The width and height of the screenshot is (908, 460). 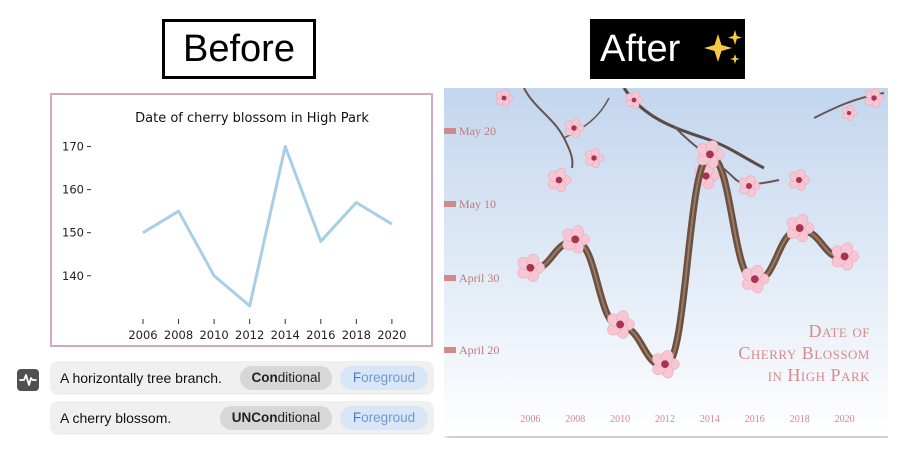 I want to click on series-line, so click(x=267, y=226).